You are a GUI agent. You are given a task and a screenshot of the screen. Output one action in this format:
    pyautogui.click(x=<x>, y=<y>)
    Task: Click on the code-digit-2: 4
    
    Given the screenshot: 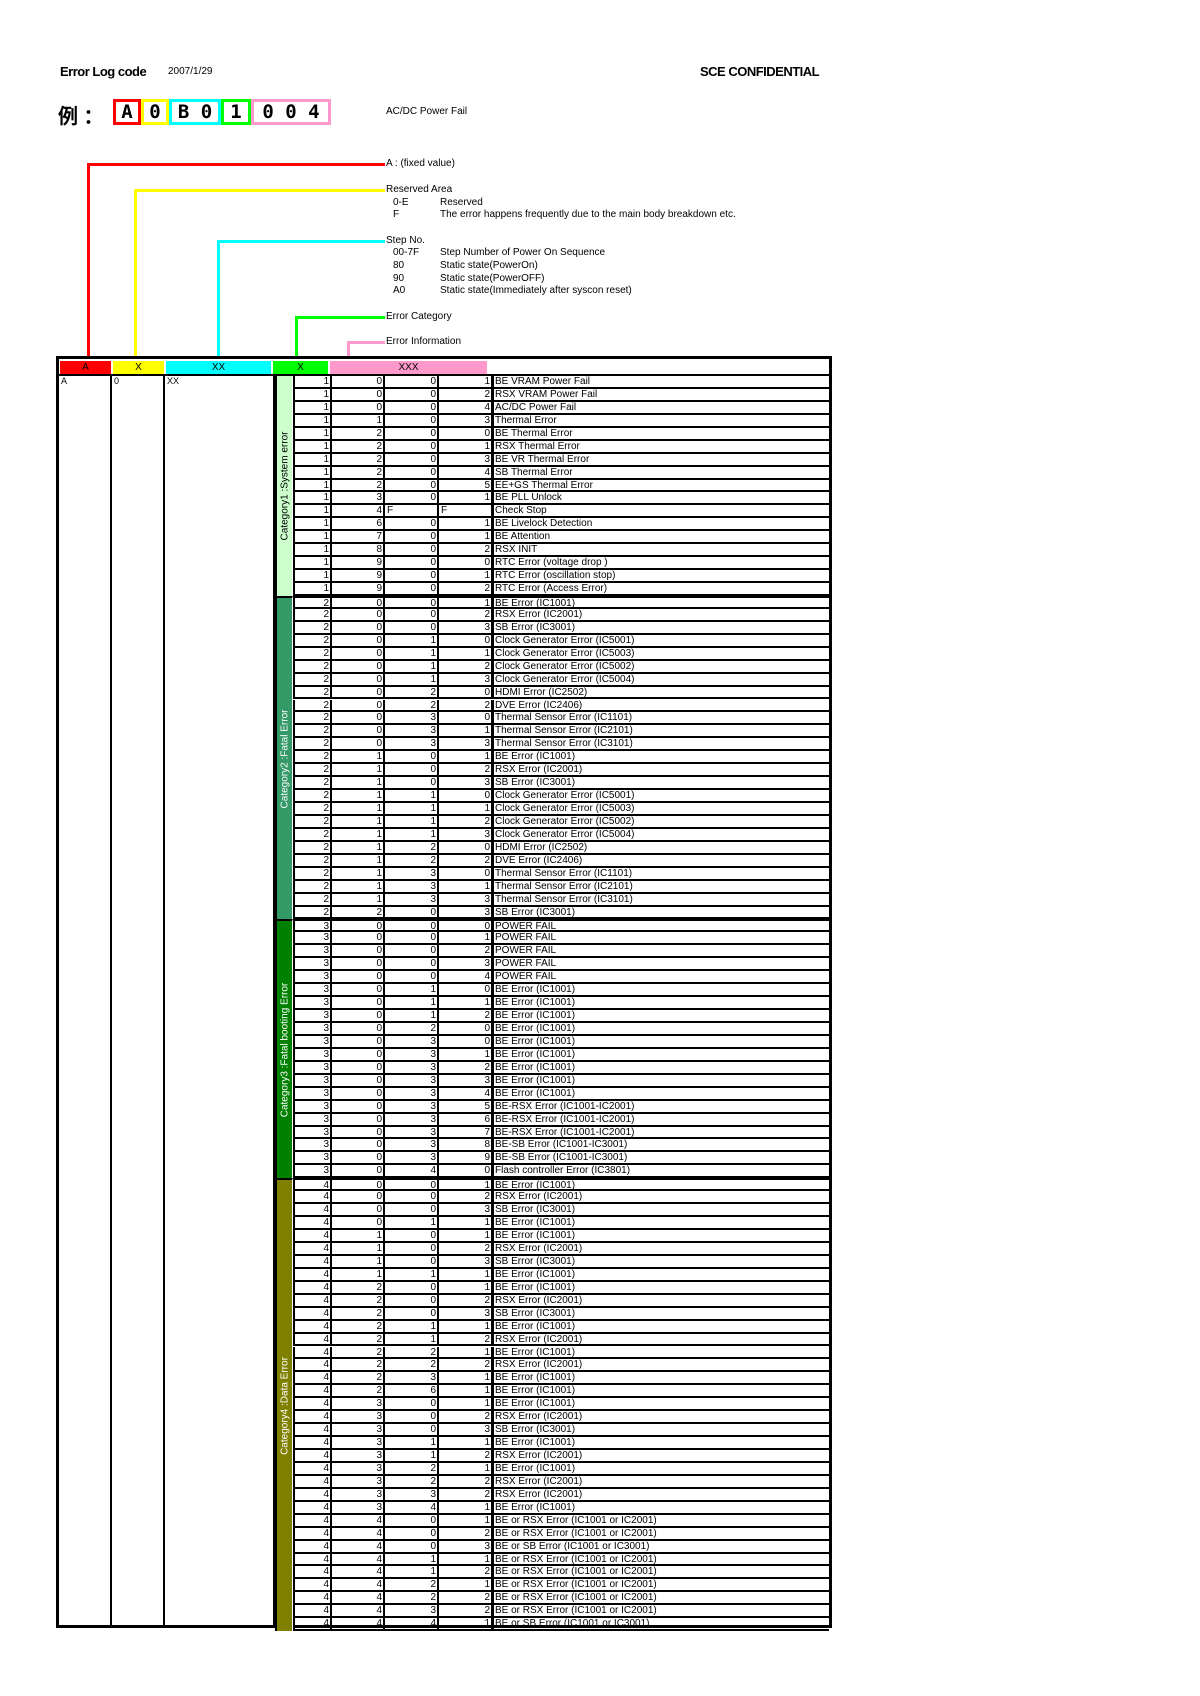 What is the action you would take?
    pyautogui.click(x=410, y=1624)
    